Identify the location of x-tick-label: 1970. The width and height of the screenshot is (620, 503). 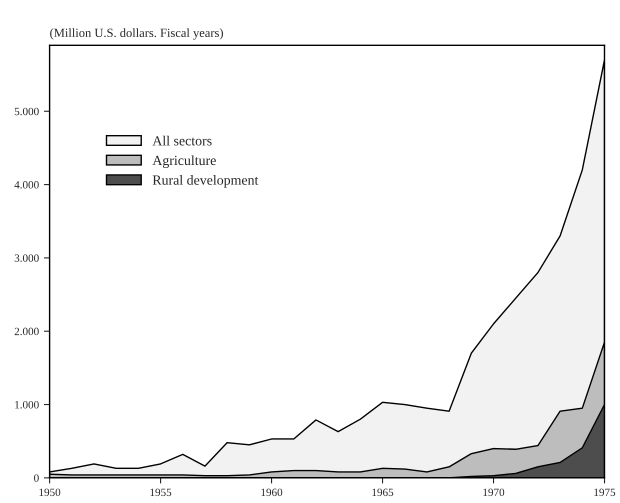
(493, 492).